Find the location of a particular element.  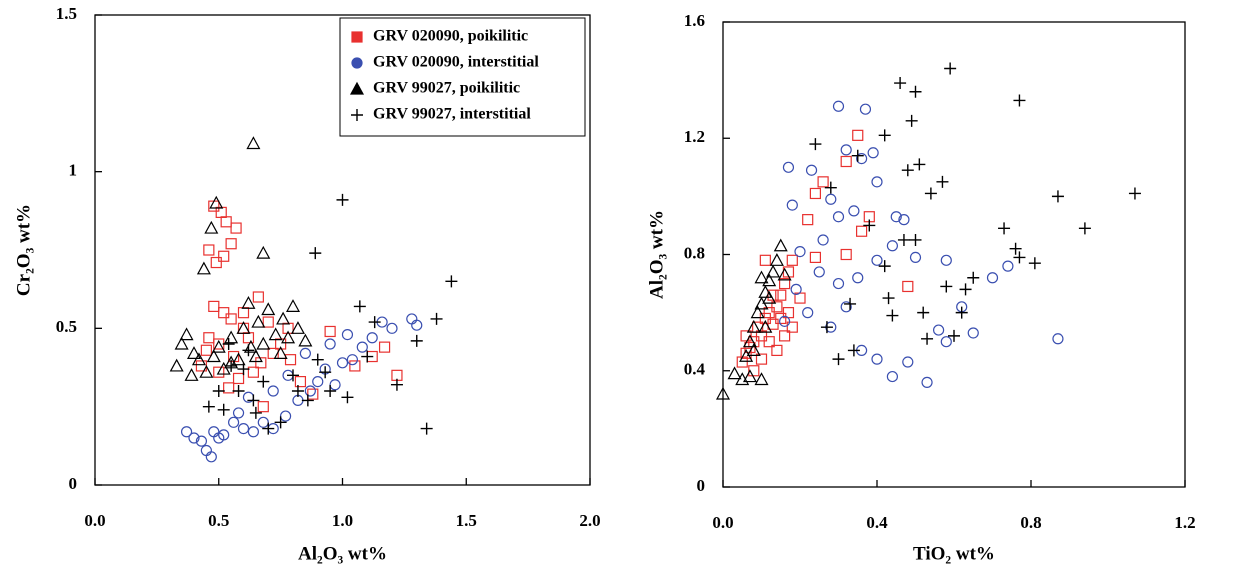

y-tick-label: 0.8 is located at coordinates (694, 252).